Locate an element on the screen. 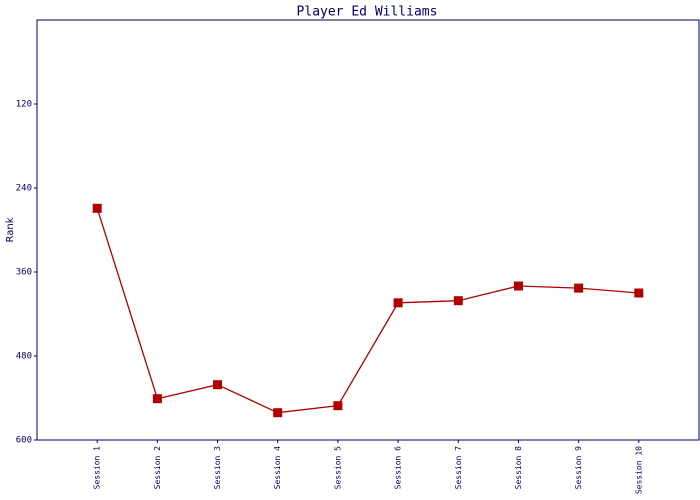 The image size is (700, 500). x-tick-label: Session 5 is located at coordinates (337, 468).